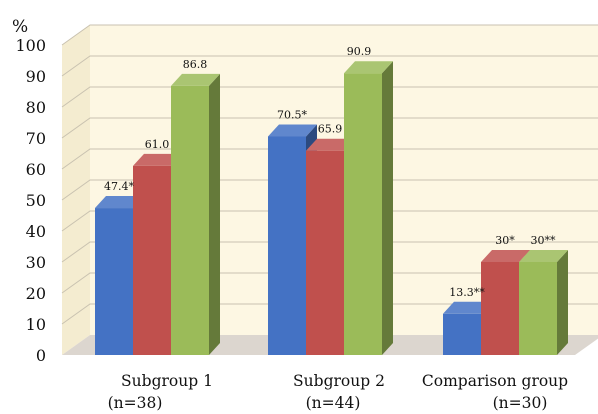 The height and width of the screenshot is (414, 598). What do you see at coordinates (333, 403) in the screenshot?
I see `x-tick-sublabel: (n=44)` at bounding box center [333, 403].